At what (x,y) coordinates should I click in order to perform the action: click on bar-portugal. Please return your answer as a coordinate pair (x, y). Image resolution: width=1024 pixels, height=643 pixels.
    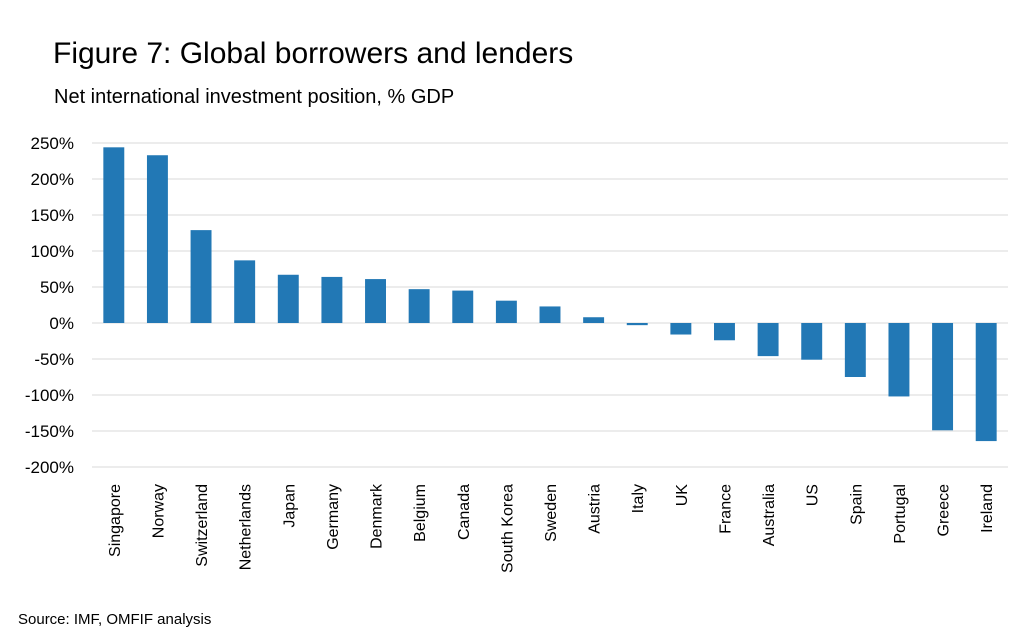
    Looking at the image, I should click on (899, 360).